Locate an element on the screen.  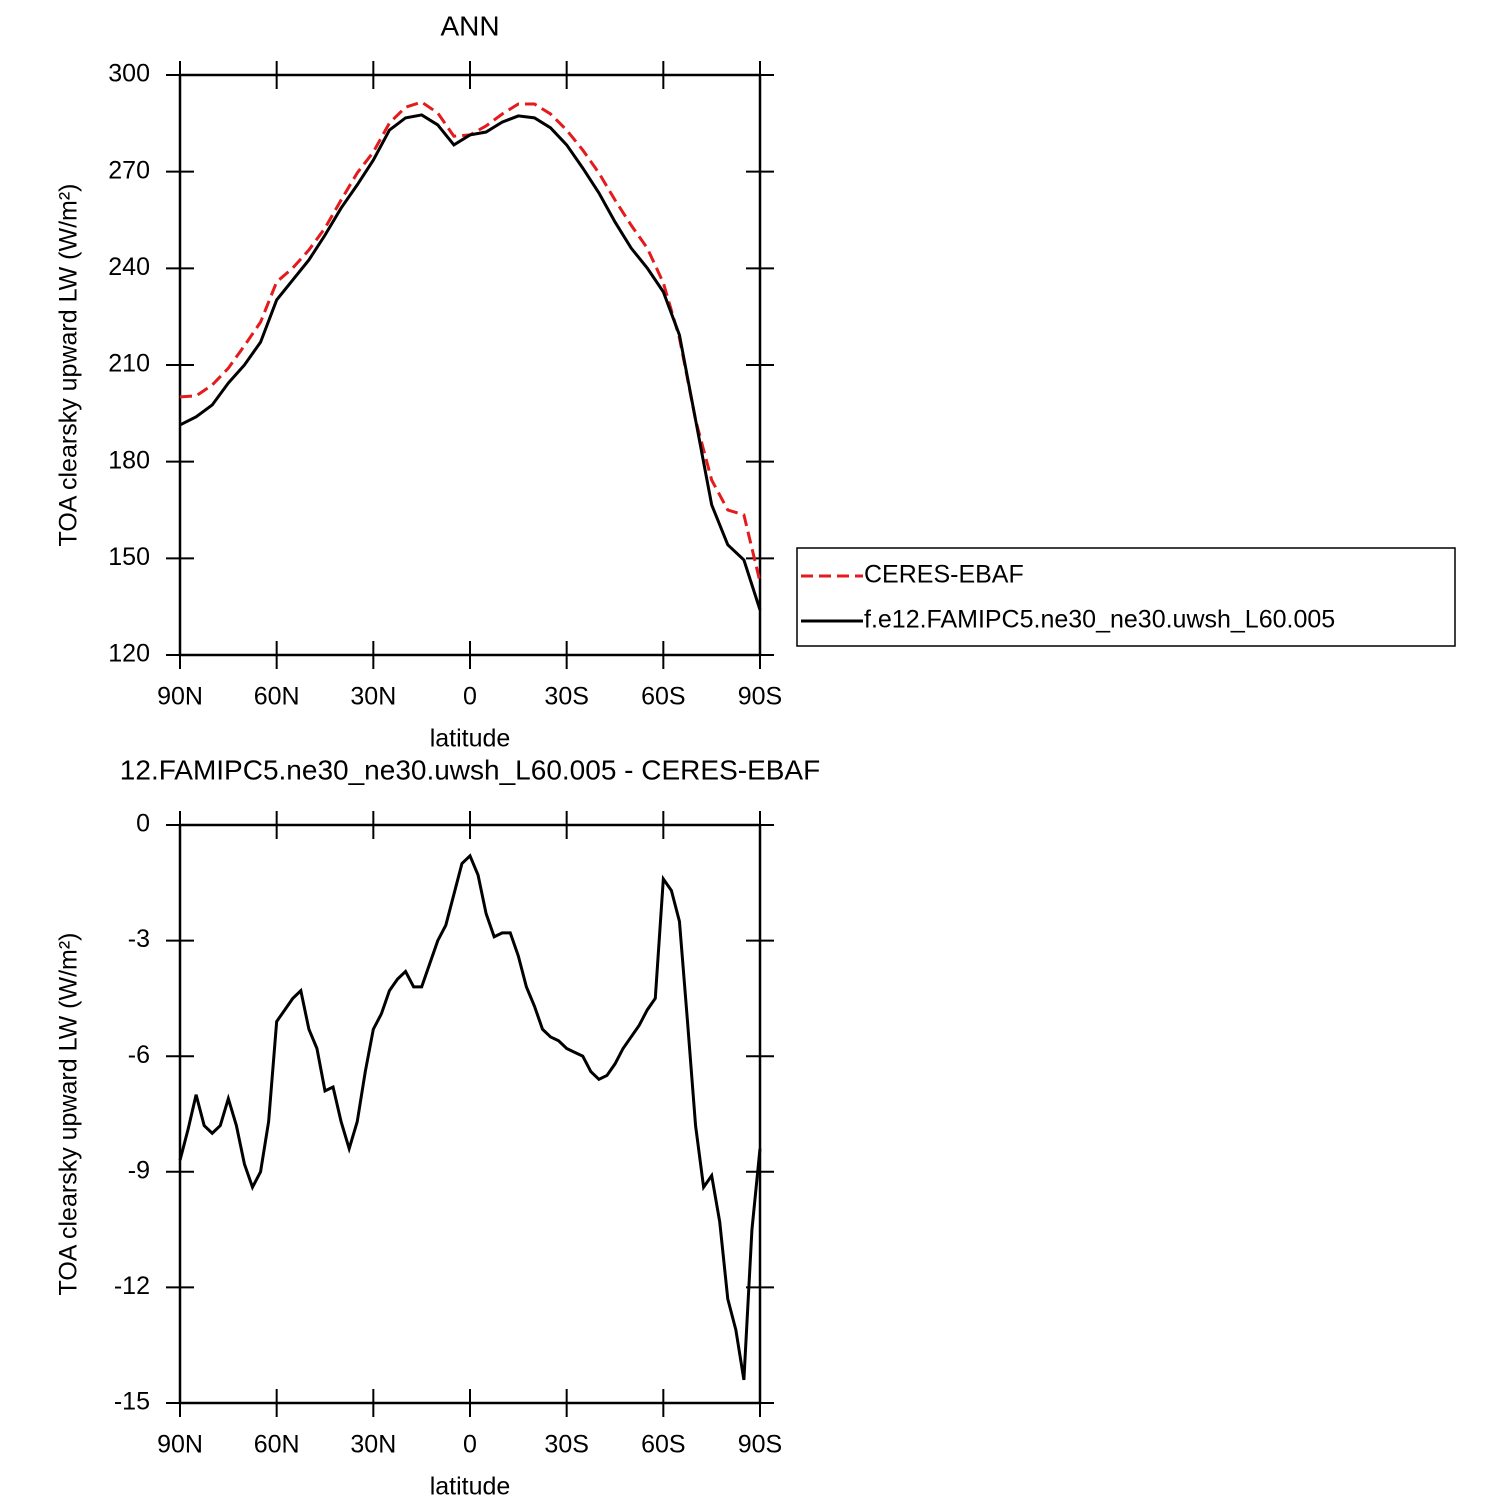
y-tick-label: 180 is located at coordinates (129, 460).